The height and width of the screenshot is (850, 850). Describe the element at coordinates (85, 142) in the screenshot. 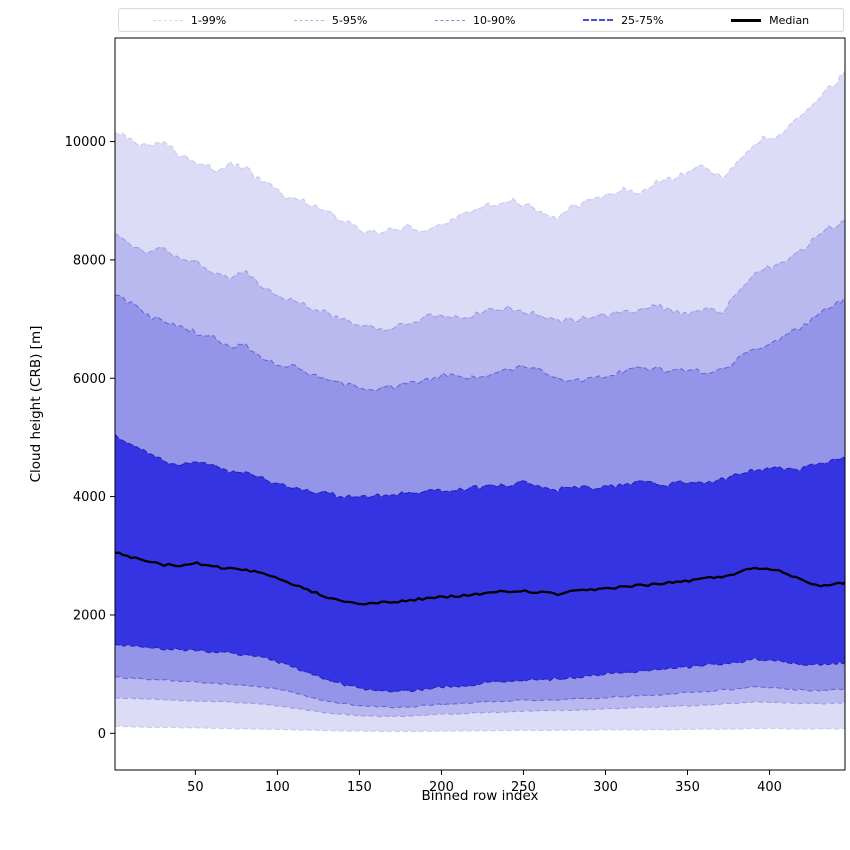

I see `y-tick-label: 10000` at that location.